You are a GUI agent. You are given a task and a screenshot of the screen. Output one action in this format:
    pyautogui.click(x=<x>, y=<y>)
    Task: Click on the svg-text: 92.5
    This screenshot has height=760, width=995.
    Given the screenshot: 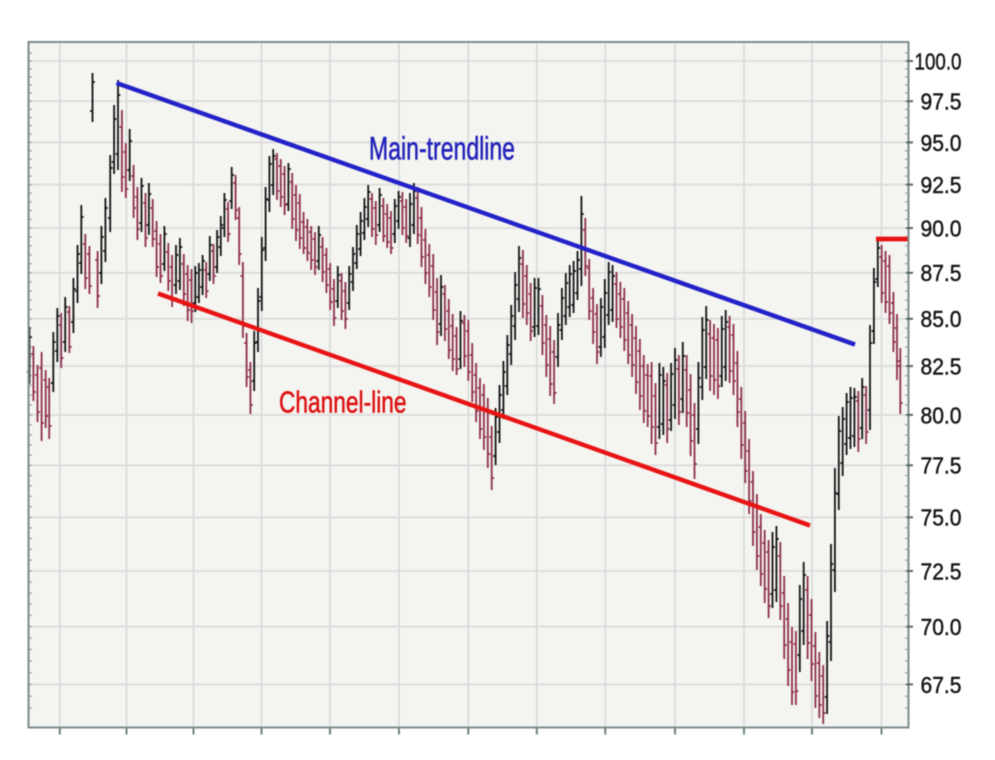 What is the action you would take?
    pyautogui.click(x=941, y=185)
    